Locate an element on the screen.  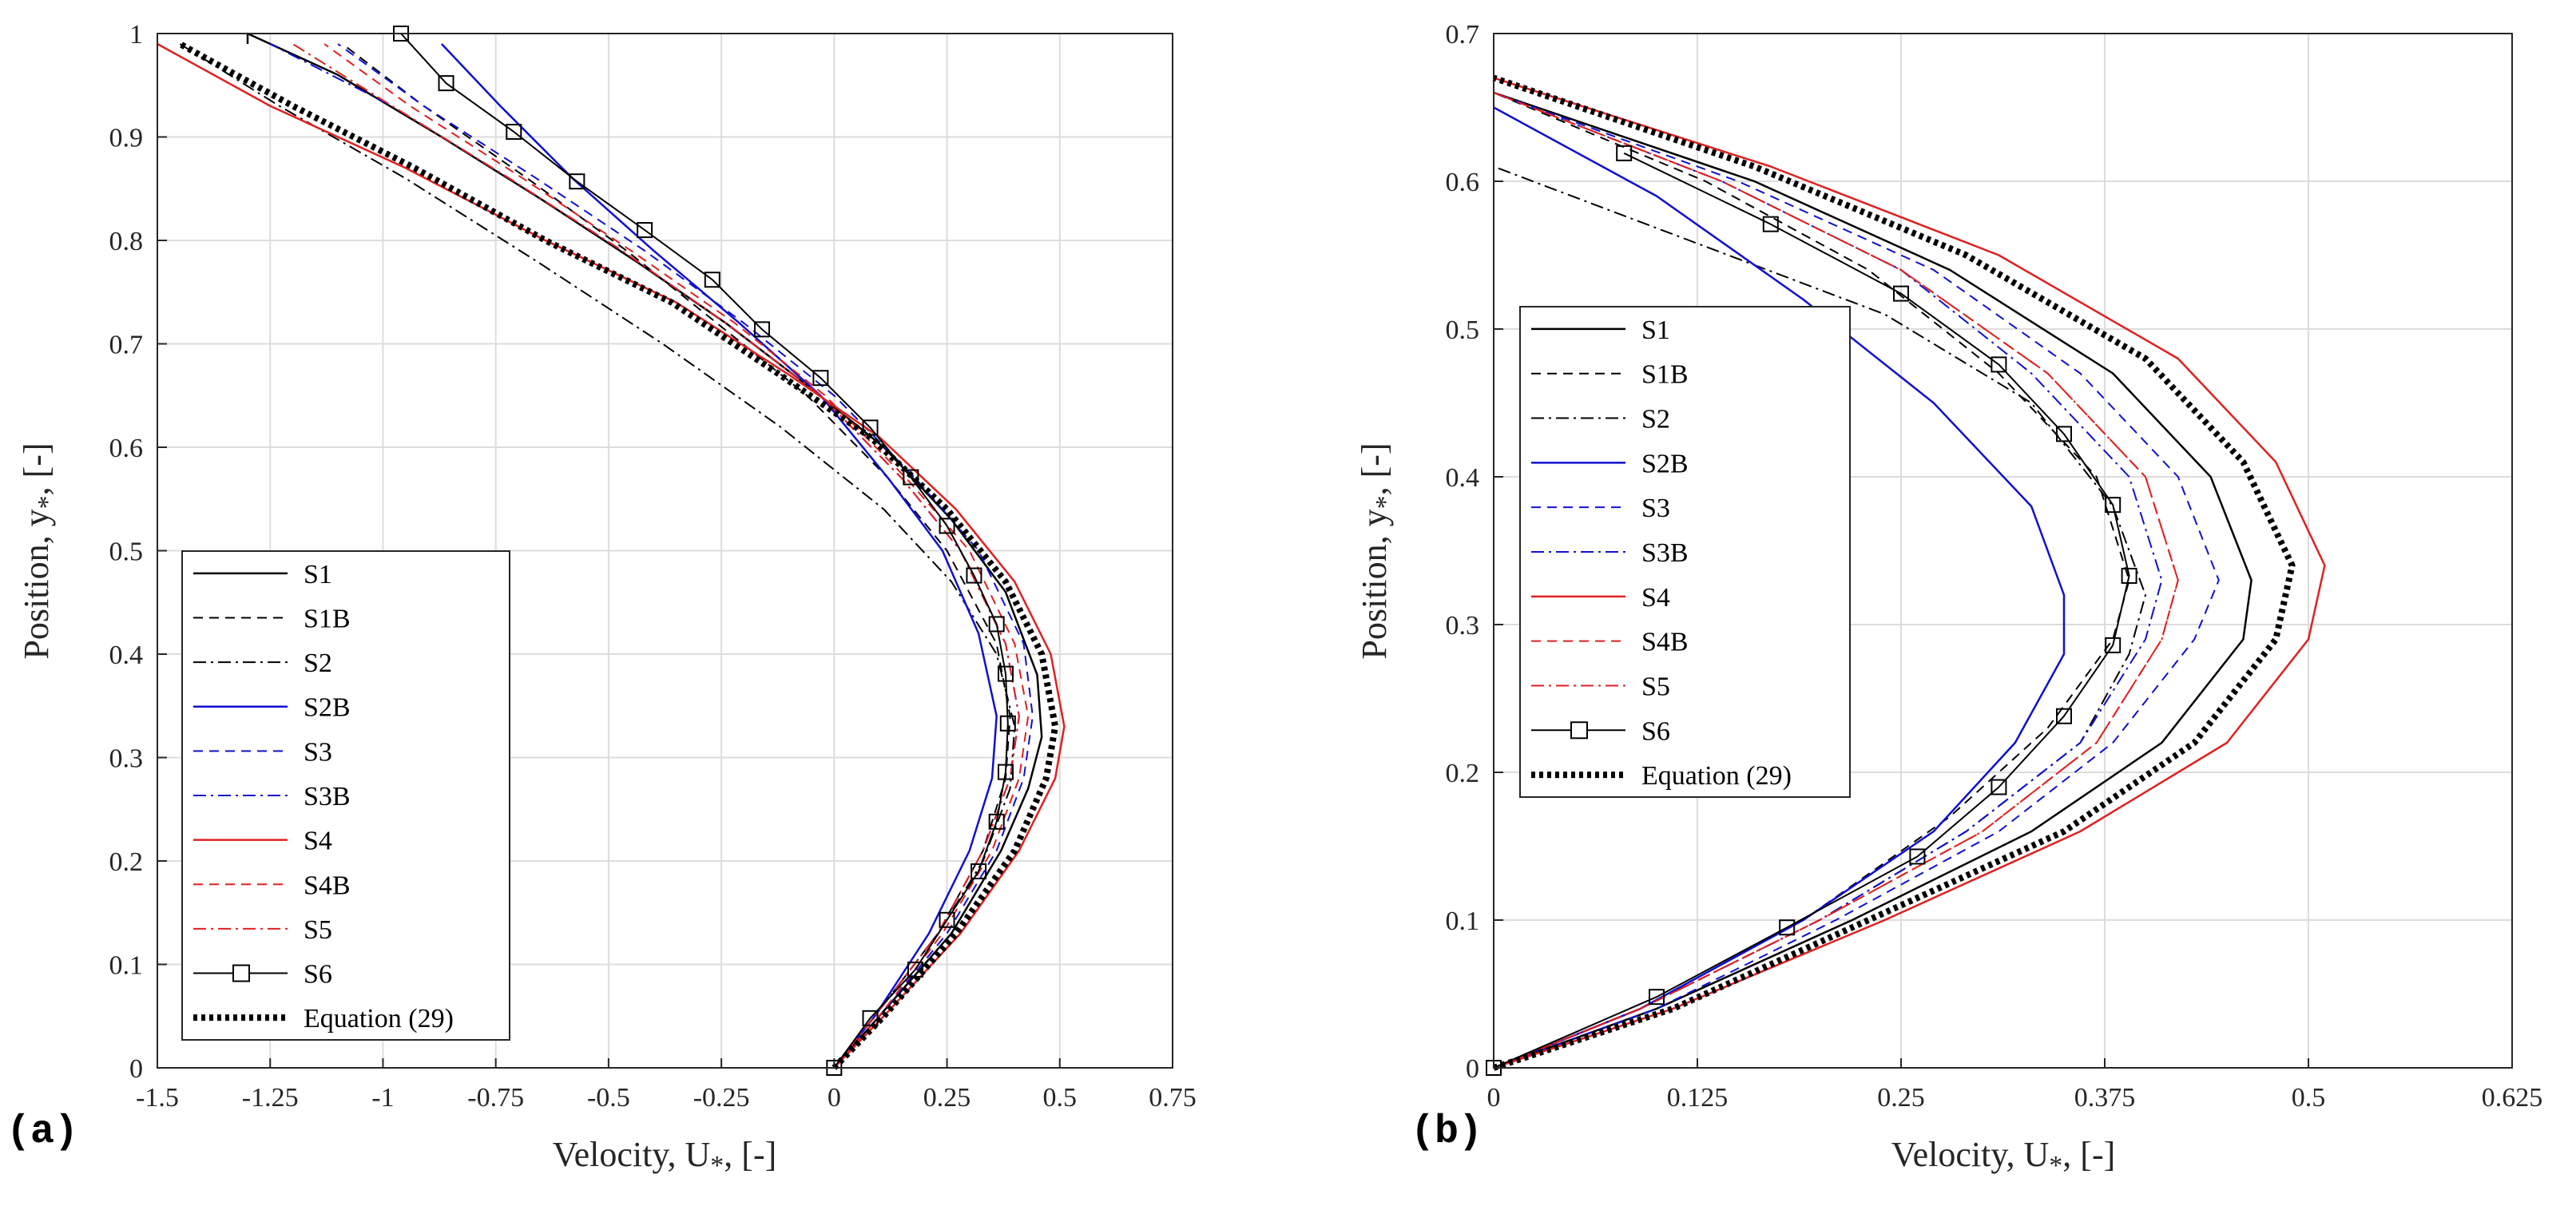
y-axis-label-main: Position, y is located at coordinates (1374, 584).